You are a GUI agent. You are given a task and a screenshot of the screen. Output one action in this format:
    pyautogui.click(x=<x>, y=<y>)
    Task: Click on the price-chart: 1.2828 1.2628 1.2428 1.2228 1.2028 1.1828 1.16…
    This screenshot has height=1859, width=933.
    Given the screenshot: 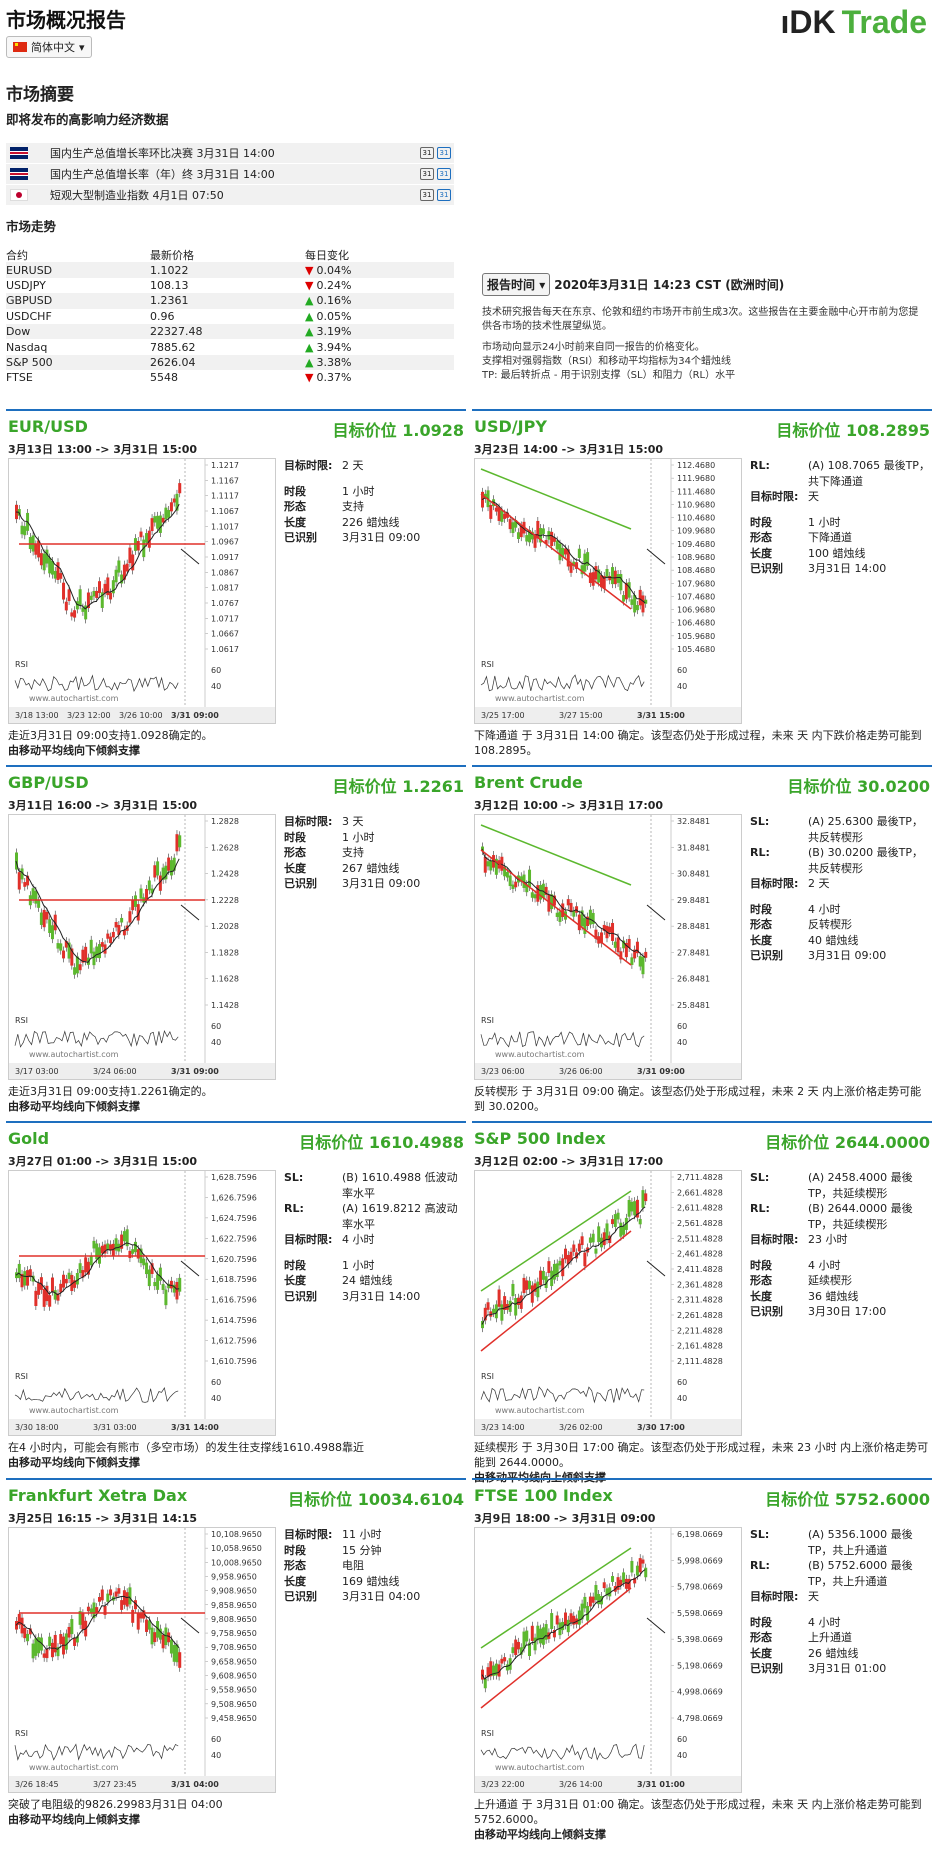 What is the action you would take?
    pyautogui.click(x=142, y=947)
    